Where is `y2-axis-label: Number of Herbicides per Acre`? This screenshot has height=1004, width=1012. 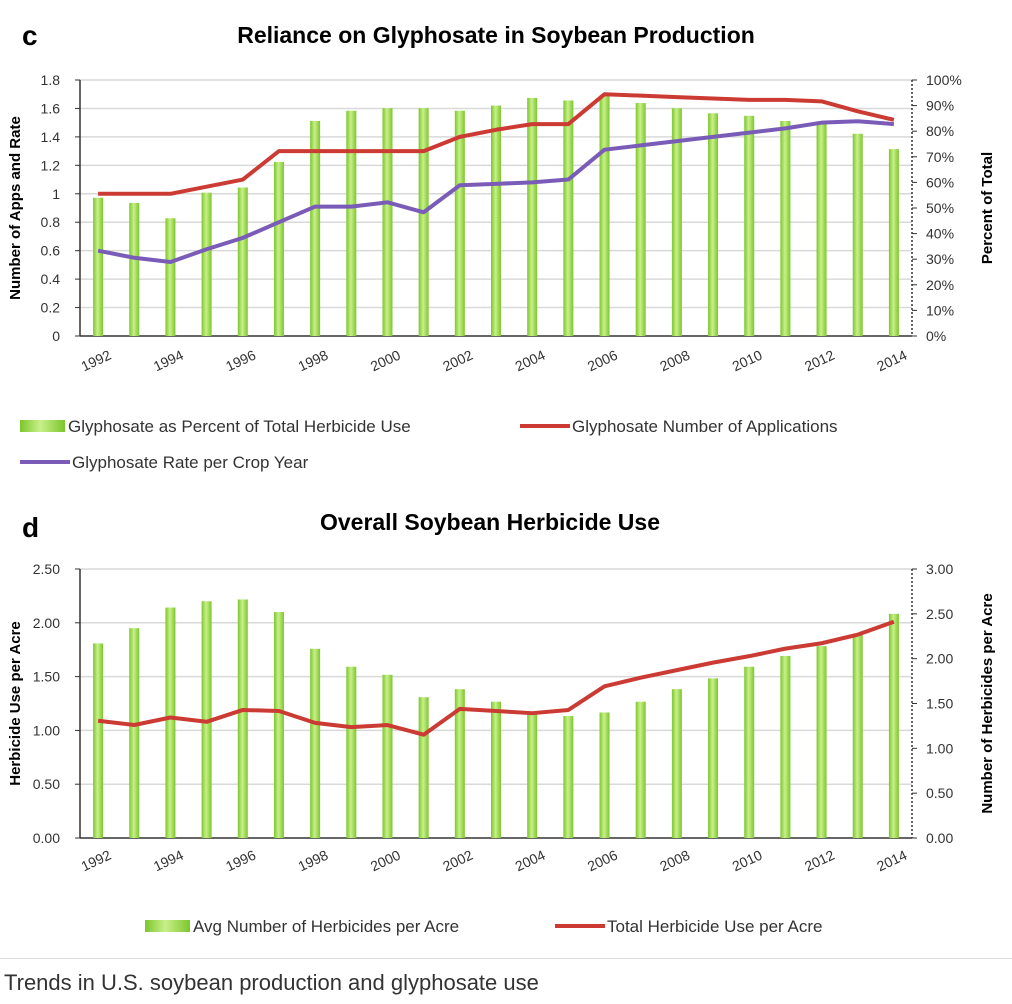
y2-axis-label: Number of Herbicides per Acre is located at coordinates (987, 703).